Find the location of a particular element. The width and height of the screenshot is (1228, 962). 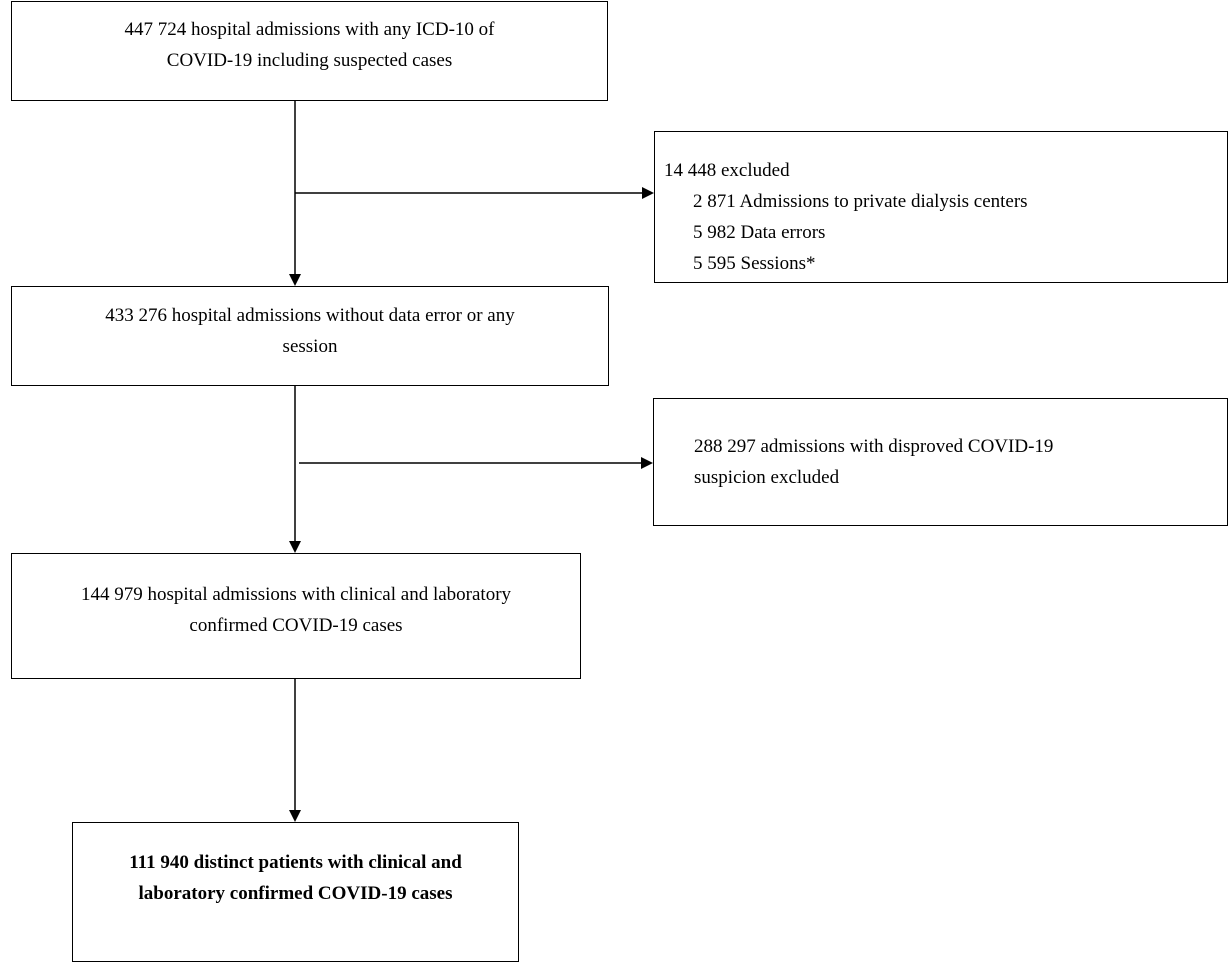

box-start-line-2: COVID-19 including suspected cases is located at coordinates (309, 60).